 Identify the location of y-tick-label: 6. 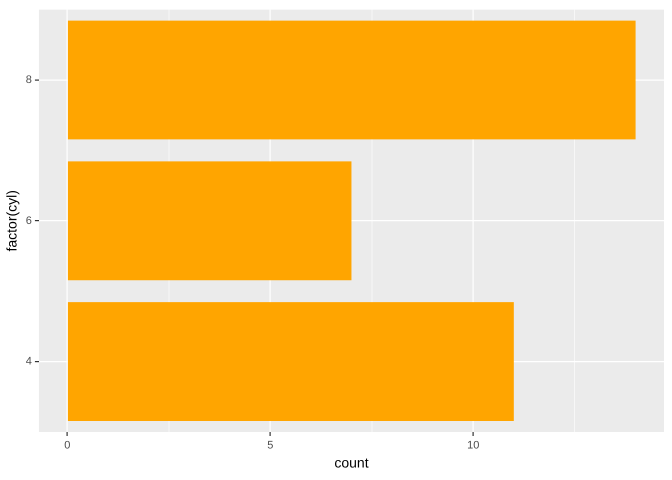
(29, 220).